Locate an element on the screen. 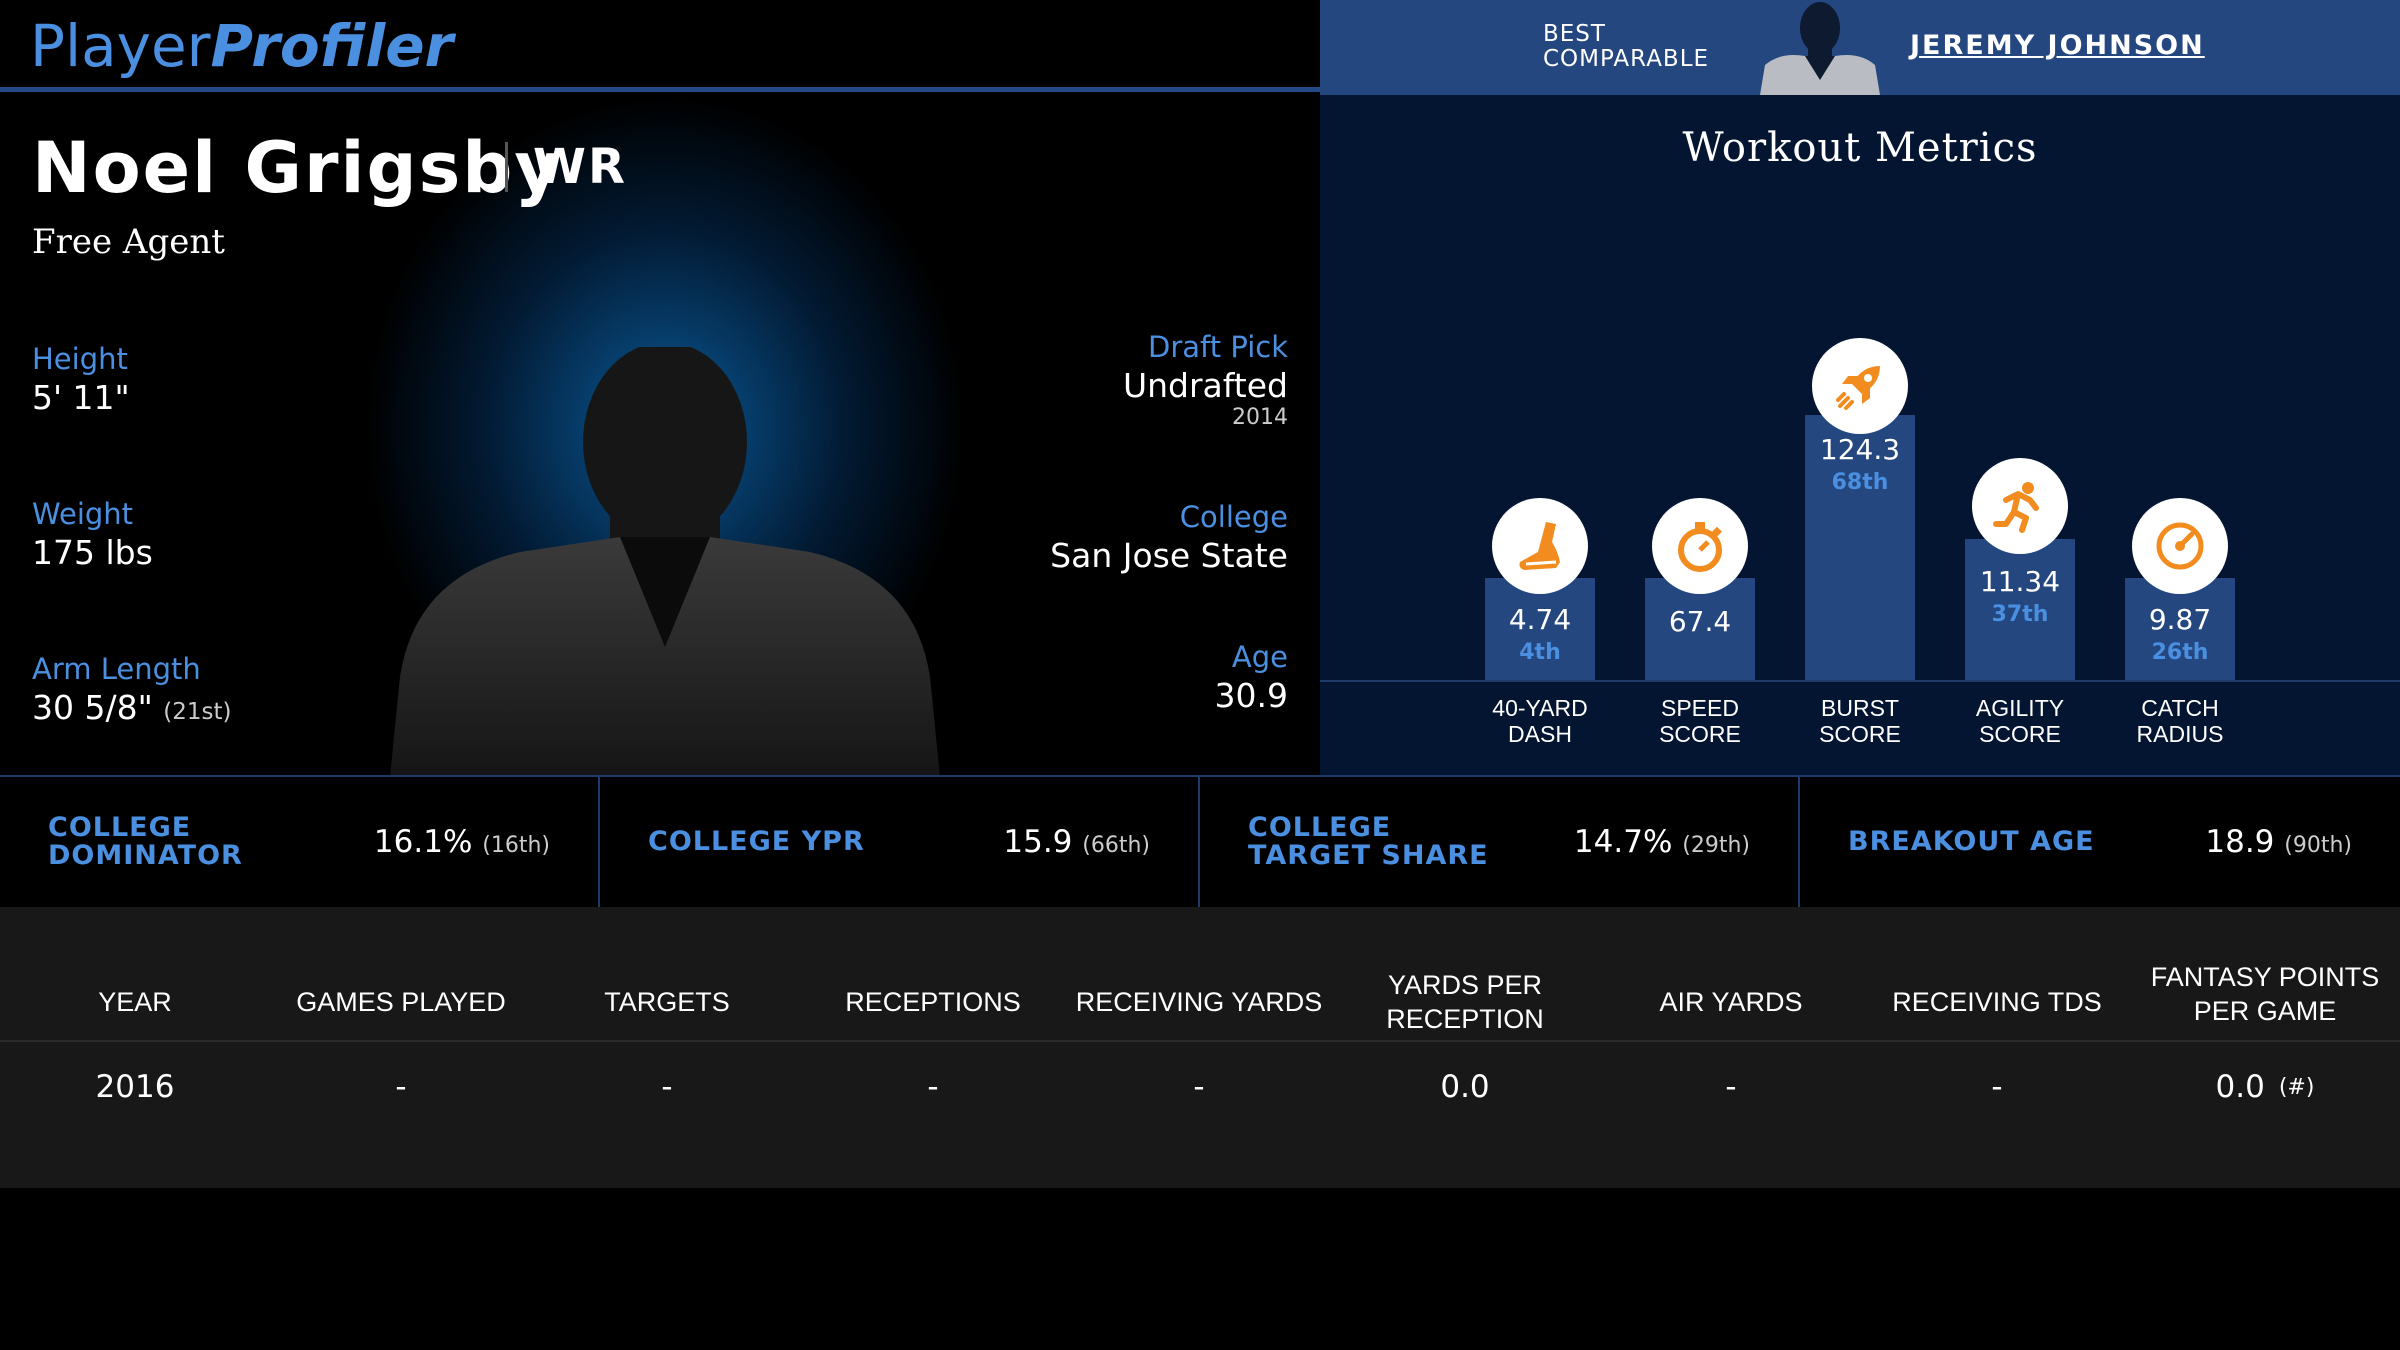  metric-value: 124.3 is located at coordinates (1860, 449).